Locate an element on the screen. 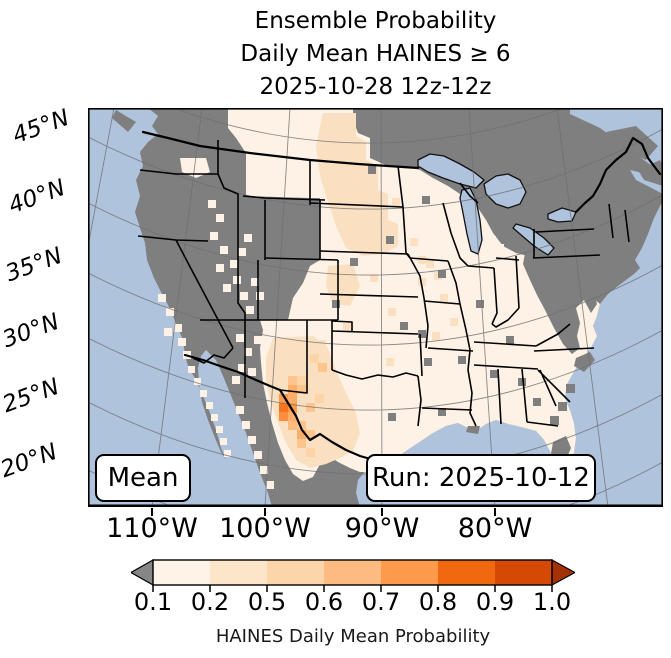 The height and width of the screenshot is (658, 671). cb-tick-0.1: 0.1 is located at coordinates (153, 602).